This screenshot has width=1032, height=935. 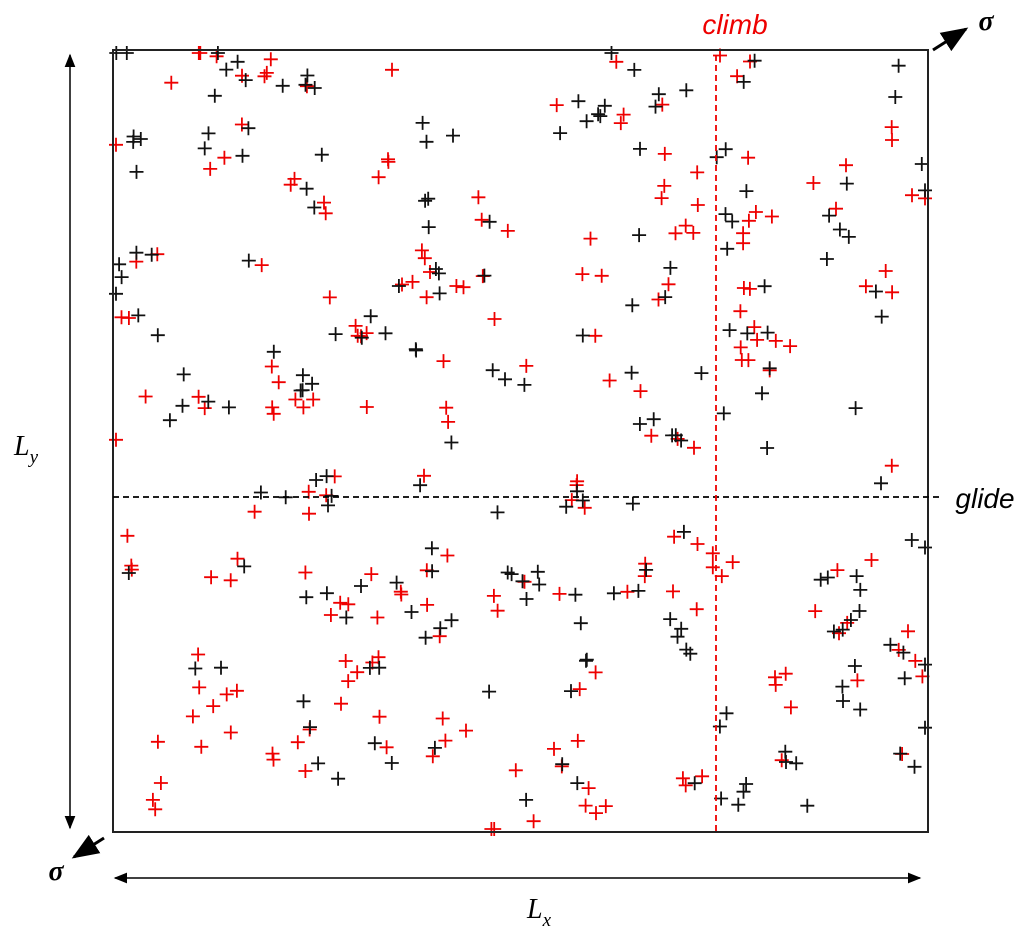 I want to click on lx-base: L, so click(x=534, y=909).